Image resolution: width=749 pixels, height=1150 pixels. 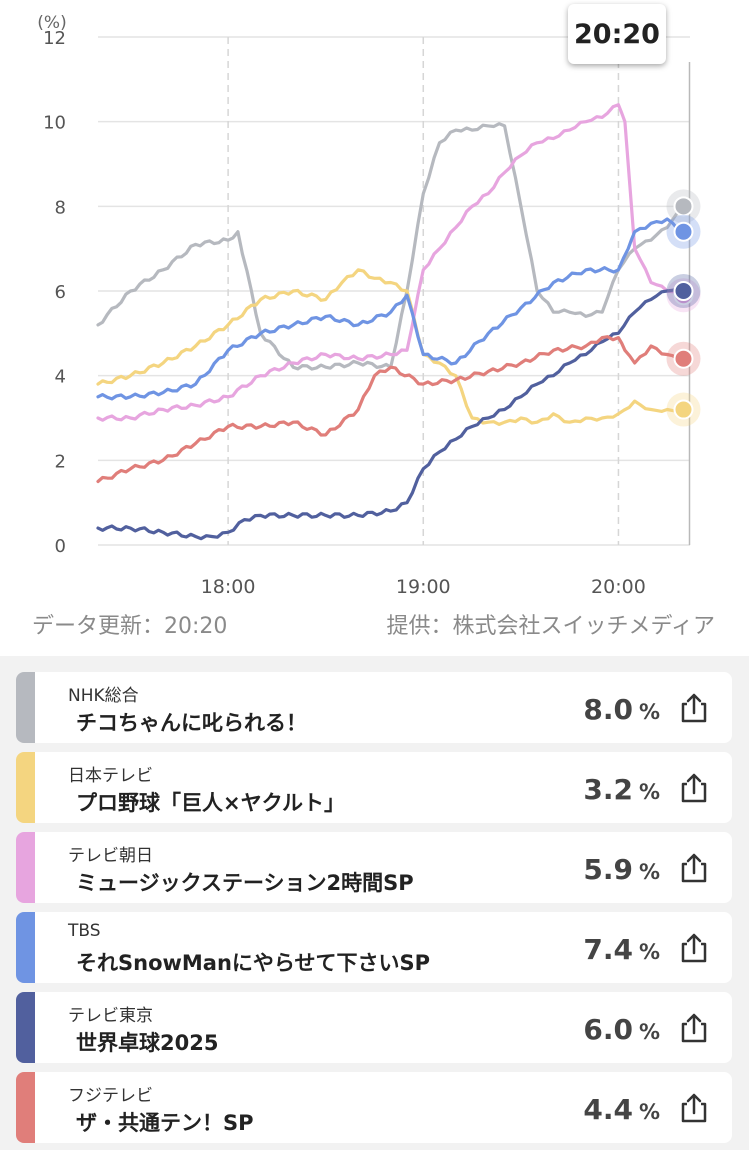 What do you see at coordinates (60, 546) in the screenshot?
I see `y-tick-label: 0` at bounding box center [60, 546].